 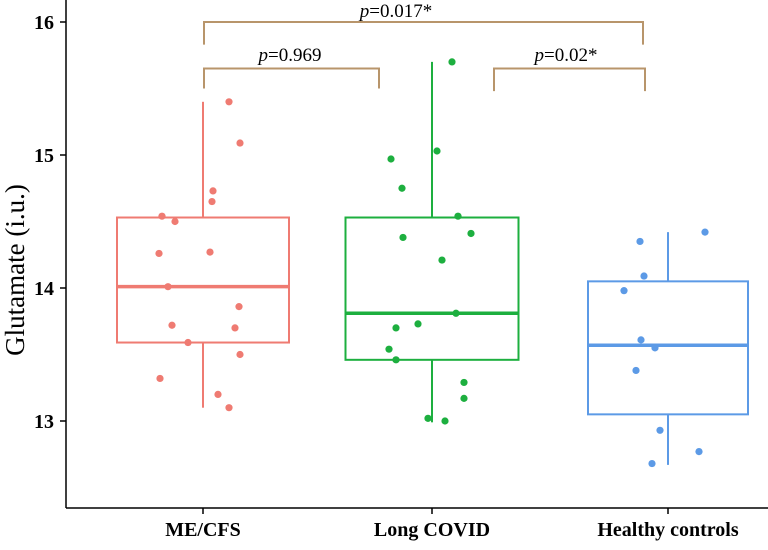 What do you see at coordinates (203, 530) in the screenshot?
I see `x-tick-label: ME/CFS` at bounding box center [203, 530].